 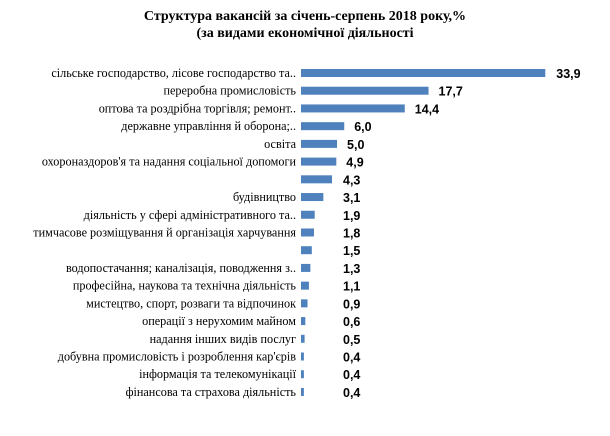 What do you see at coordinates (451, 92) in the screenshot?
I see `data-label: 17,7` at bounding box center [451, 92].